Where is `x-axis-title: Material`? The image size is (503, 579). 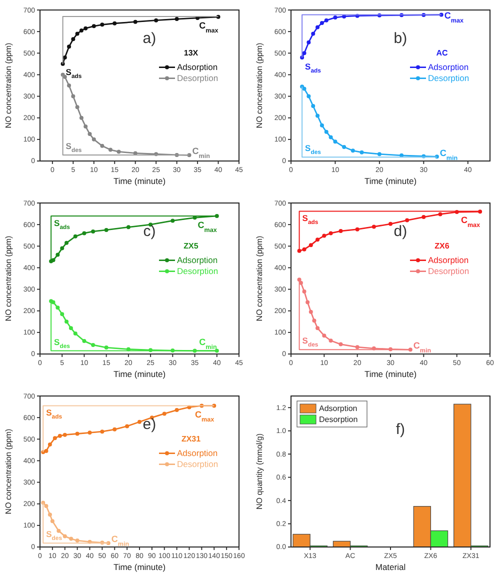
x-axis-title: Material is located at coordinates (390, 567).